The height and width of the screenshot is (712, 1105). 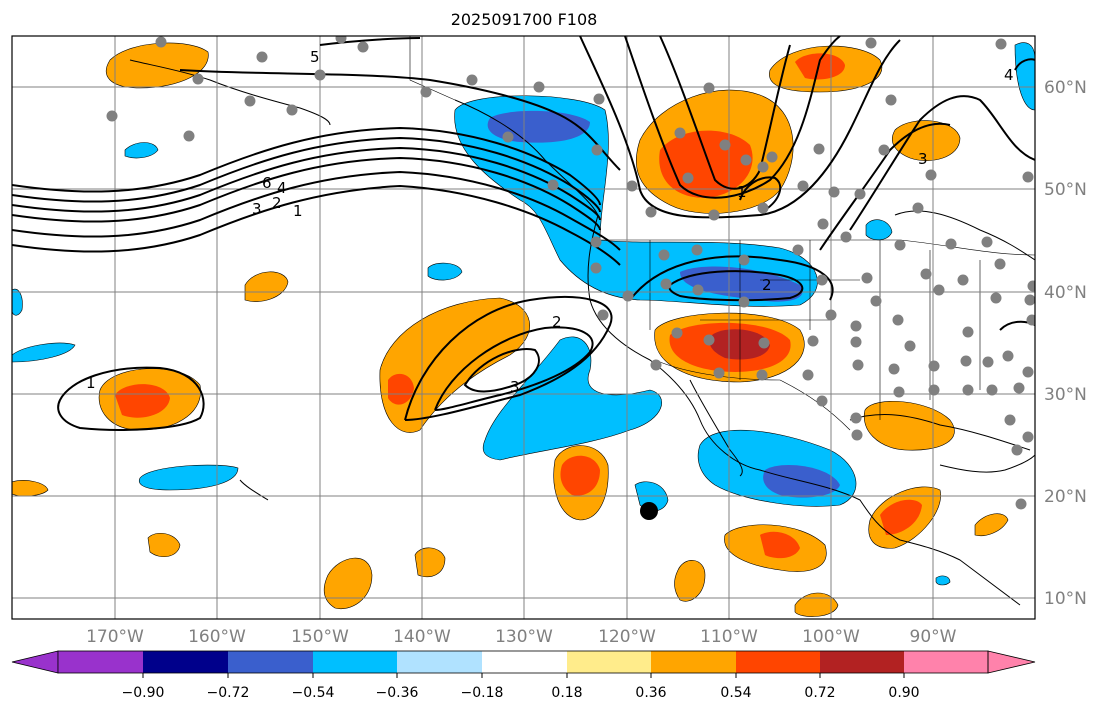 What do you see at coordinates (1011, 662) in the screenshot?
I see `colorbar-max-extension` at bounding box center [1011, 662].